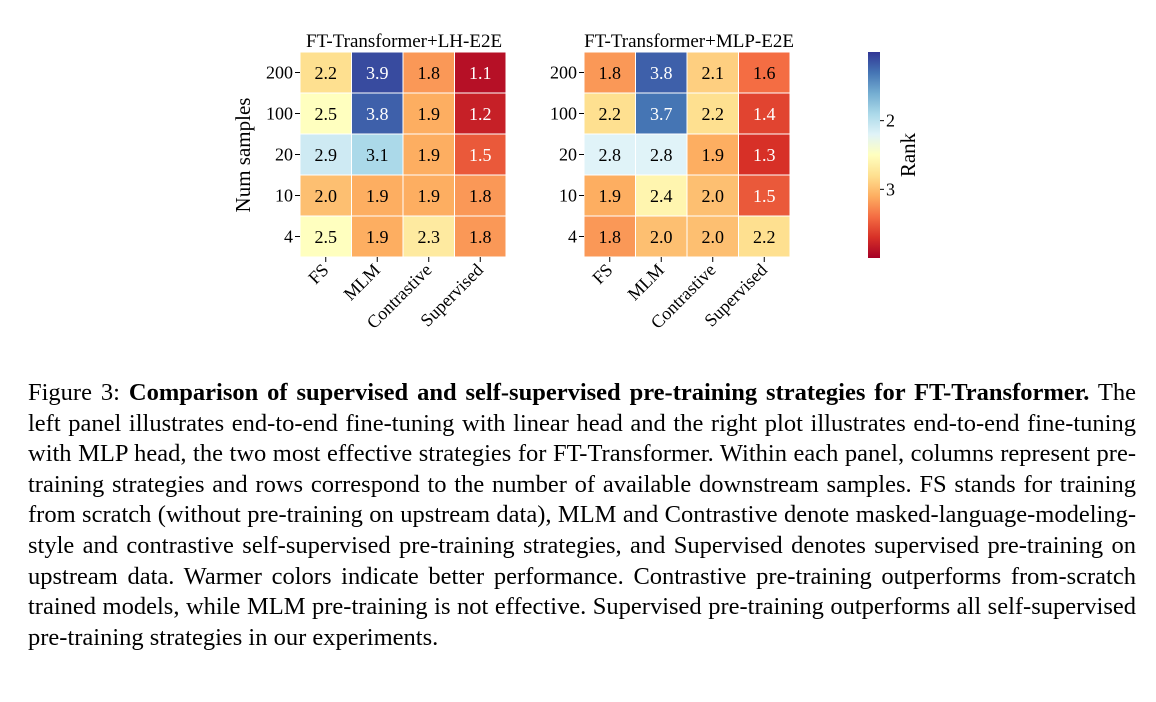 This screenshot has width=1156, height=702. Describe the element at coordinates (568, 196) in the screenshot. I see `right-row-label: 10` at that location.